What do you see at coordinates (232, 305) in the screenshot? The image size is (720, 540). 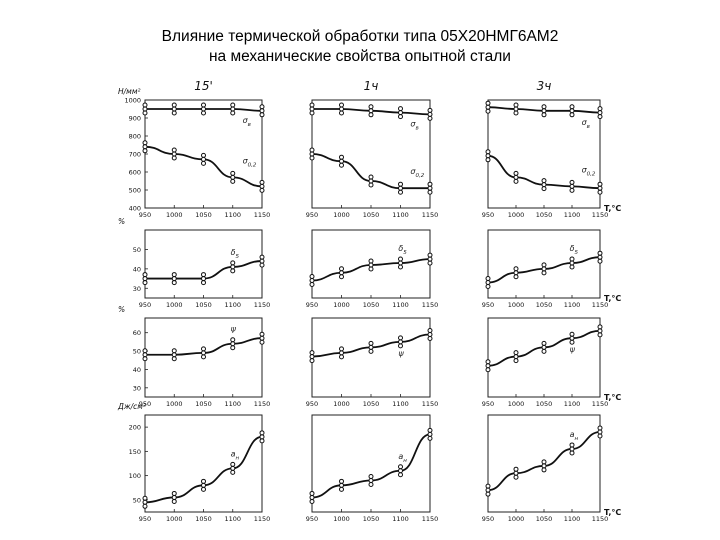 I see `x-tick-label-r2c1: 1100` at bounding box center [232, 305].